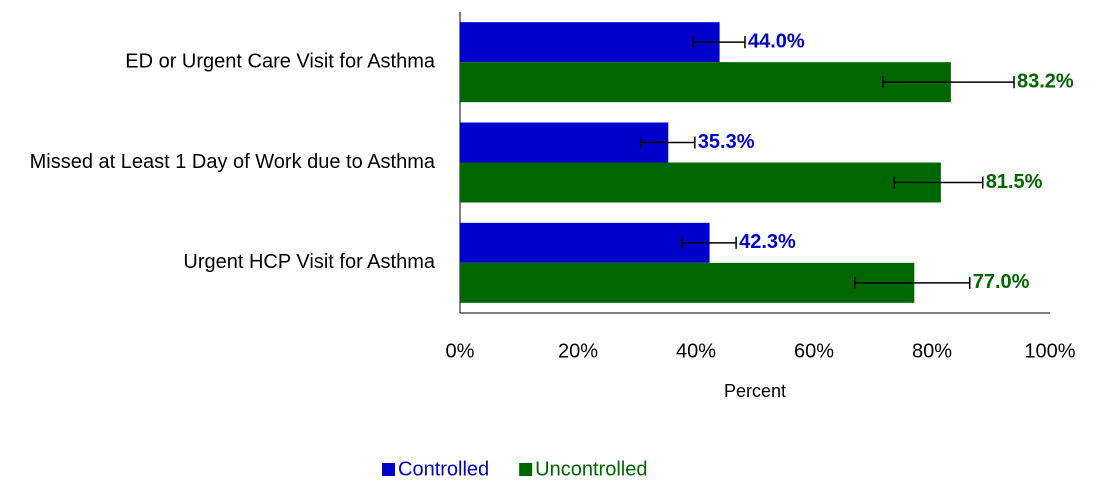 This screenshot has width=1096, height=483. I want to click on category-label: ED or Urgent Care Visit for Asthma, so click(280, 61).